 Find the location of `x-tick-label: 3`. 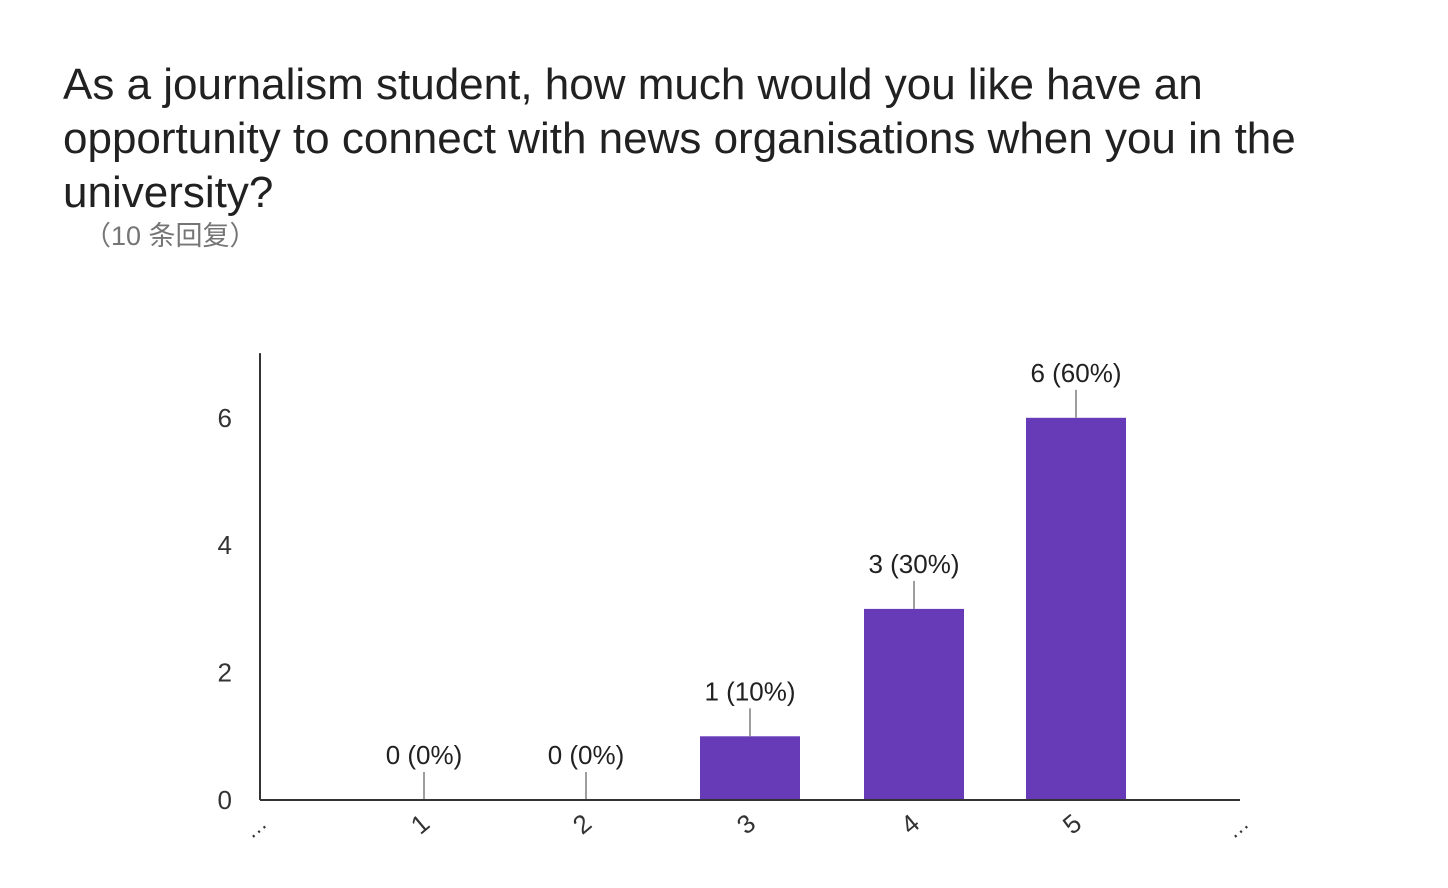

x-tick-label: 3 is located at coordinates (746, 824).